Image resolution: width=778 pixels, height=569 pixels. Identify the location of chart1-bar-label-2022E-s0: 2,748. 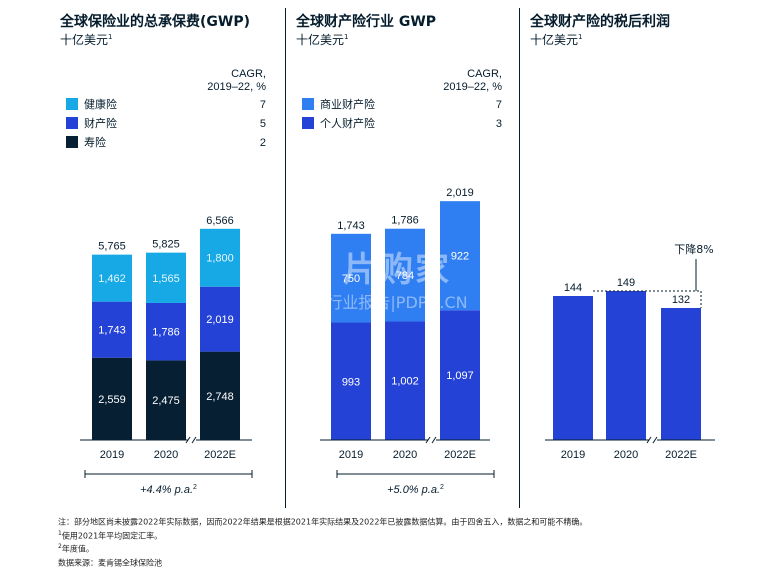
(220, 397).